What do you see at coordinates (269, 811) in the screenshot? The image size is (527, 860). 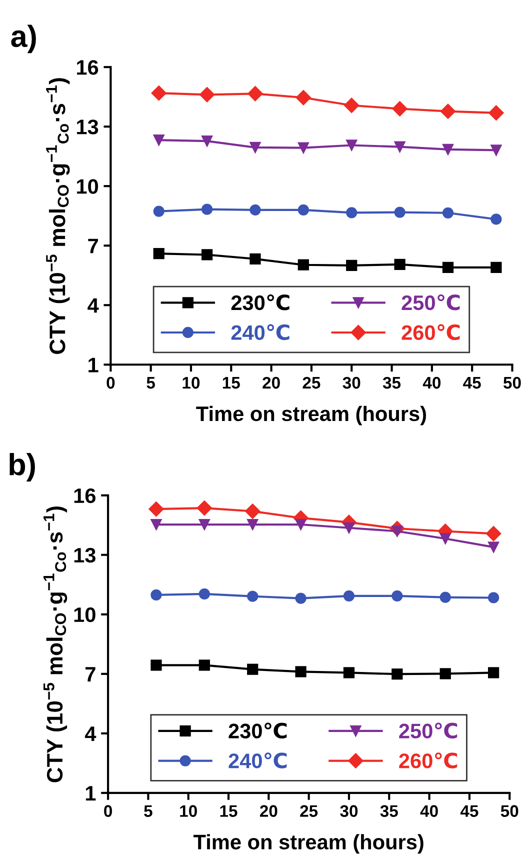 I see `x-tick-label: 20` at bounding box center [269, 811].